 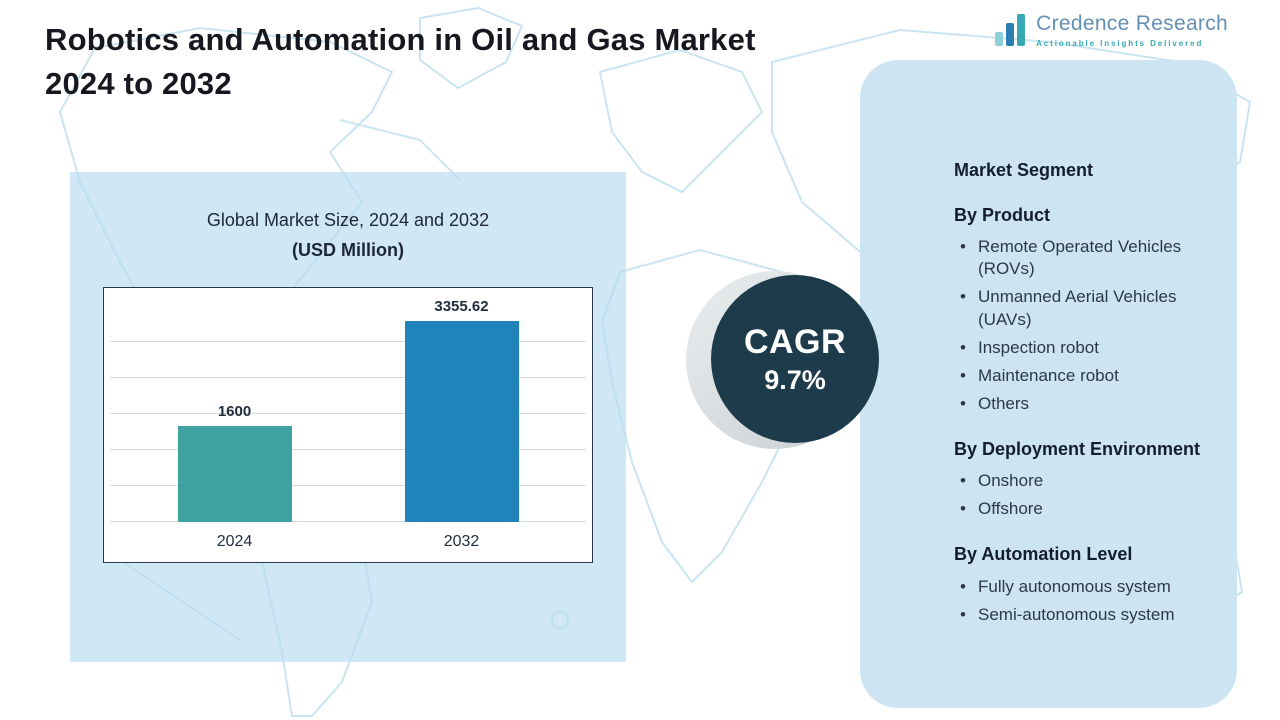 I want to click on bar-group-2024: 1600 2024, so click(x=234, y=425).